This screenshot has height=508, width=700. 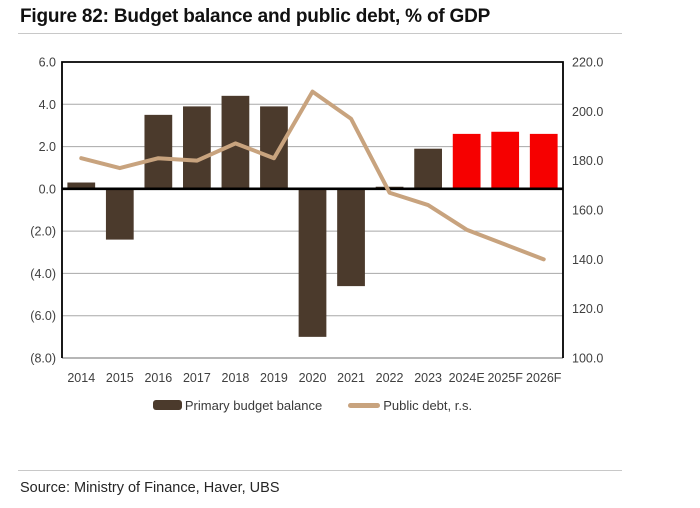 What do you see at coordinates (351, 237) in the screenshot?
I see `bar-2021` at bounding box center [351, 237].